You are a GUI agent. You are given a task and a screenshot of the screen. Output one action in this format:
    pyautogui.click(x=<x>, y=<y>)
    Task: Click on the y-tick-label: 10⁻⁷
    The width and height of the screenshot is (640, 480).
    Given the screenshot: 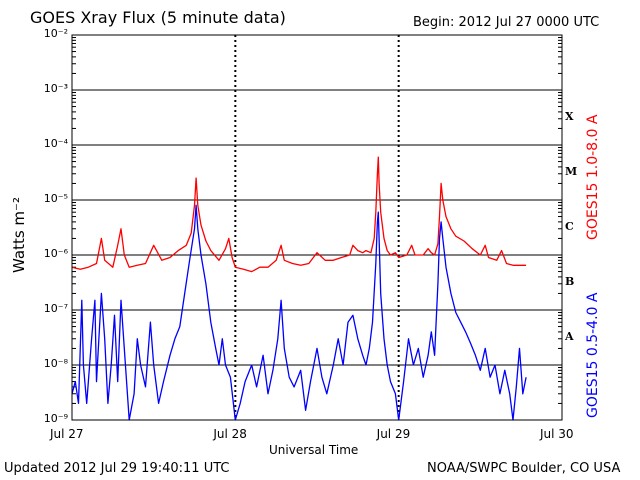 What is the action you would take?
    pyautogui.click(x=55, y=308)
    